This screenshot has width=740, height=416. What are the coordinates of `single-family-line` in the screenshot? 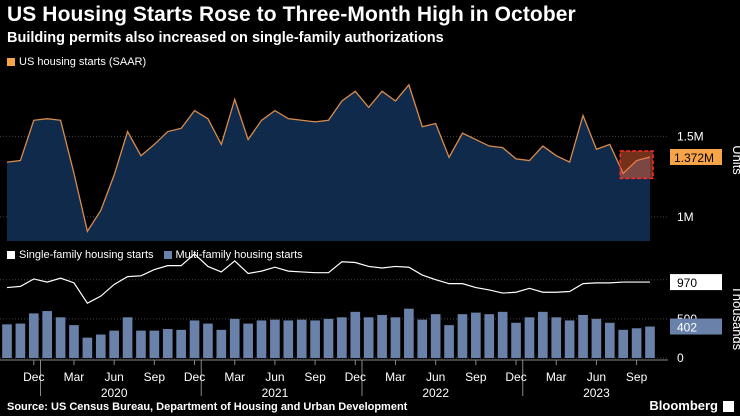 It's located at (328, 279).